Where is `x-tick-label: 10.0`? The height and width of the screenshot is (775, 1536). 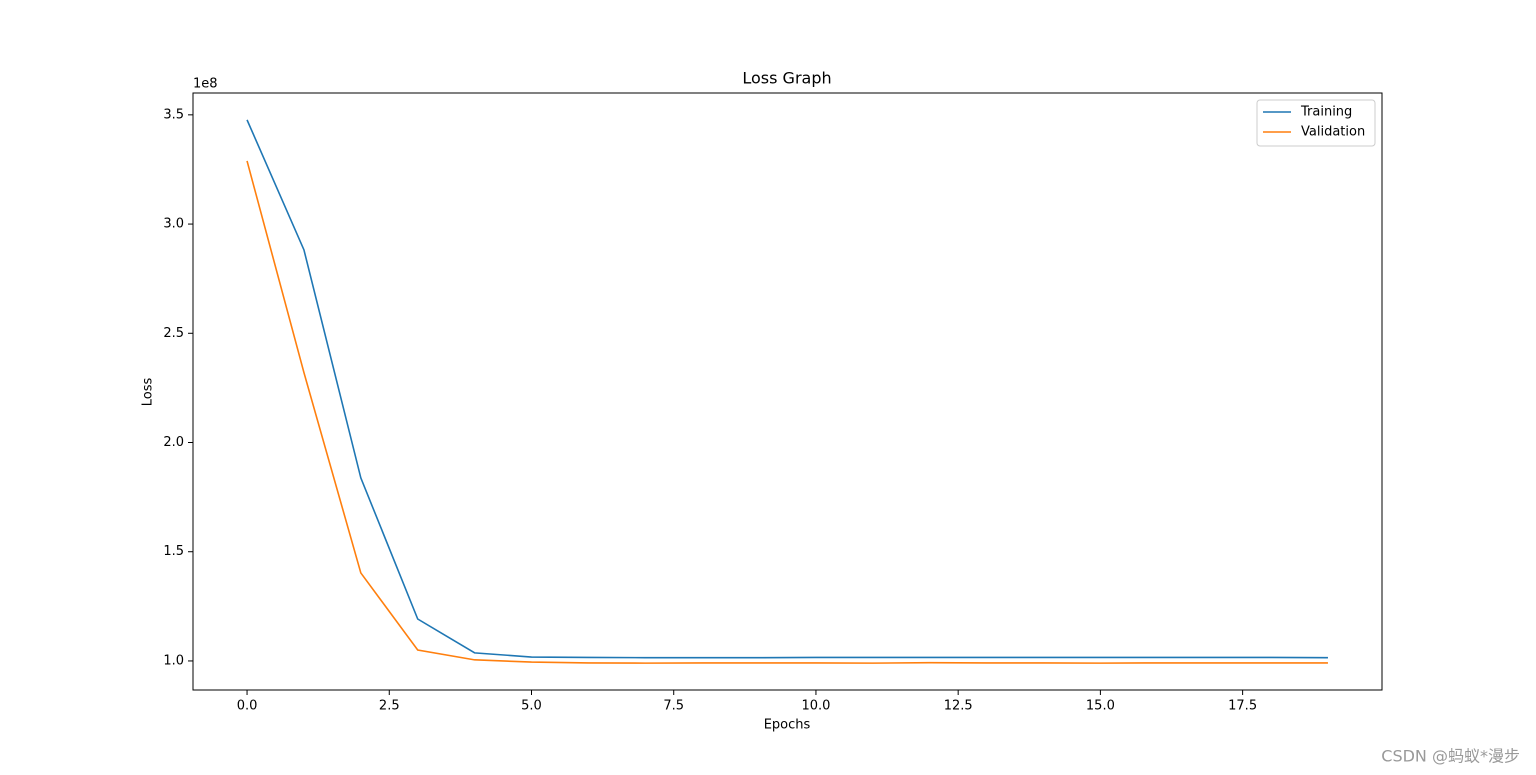 x-tick-label: 10.0 is located at coordinates (815, 706).